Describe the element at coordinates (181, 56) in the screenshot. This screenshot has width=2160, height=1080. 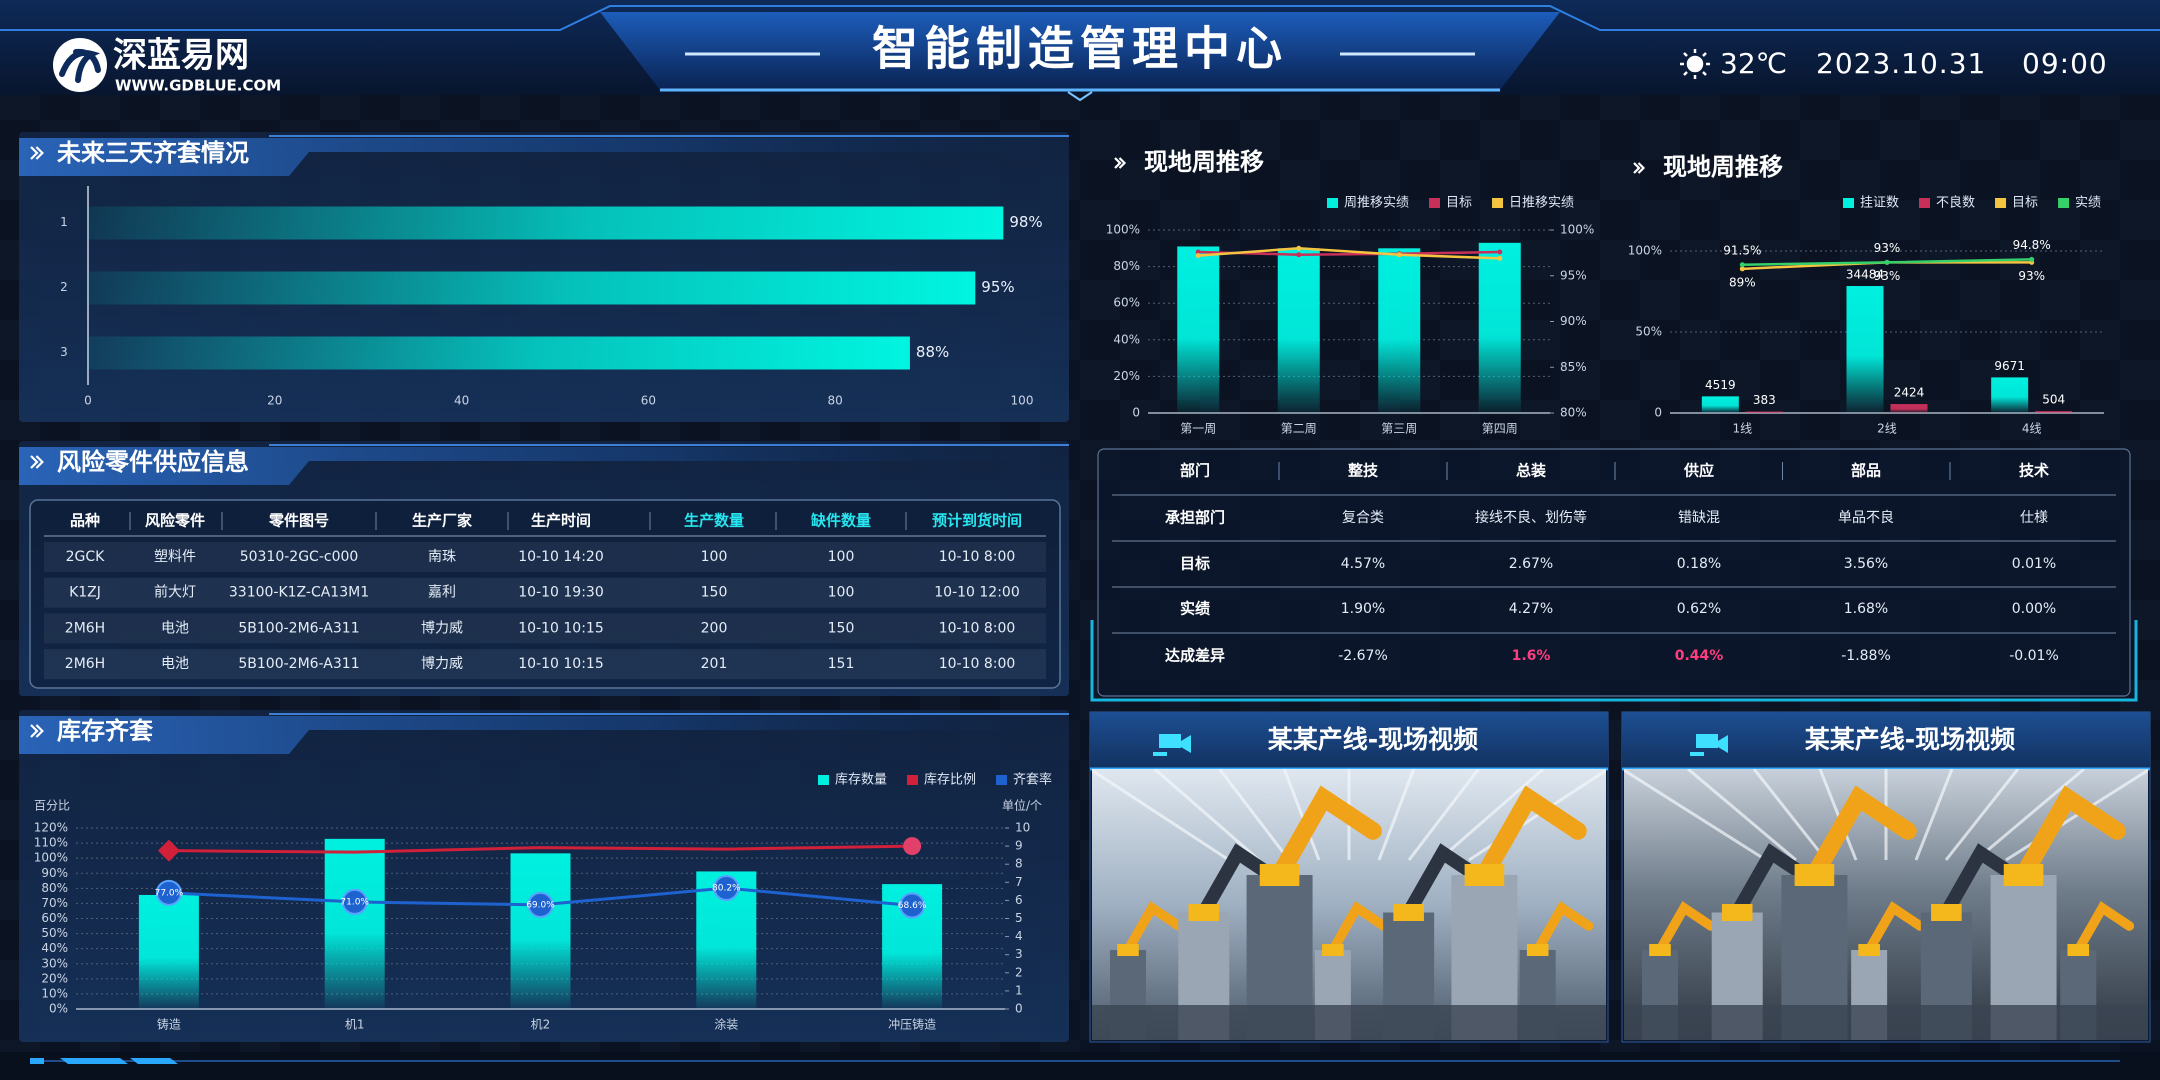
I see `logo-name: 深蓝易网` at that location.